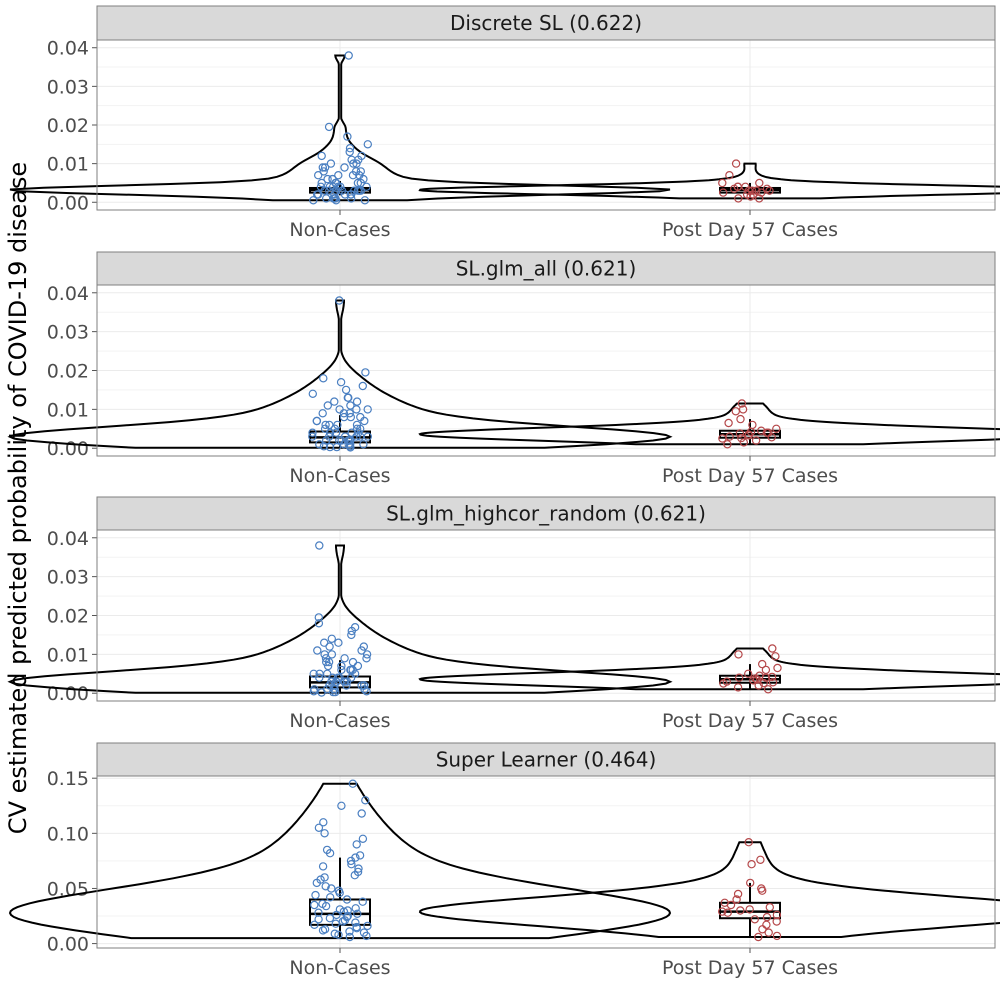 This screenshot has width=1000, height=1000. I want to click on x-tick-label: Post Day 57 Cases, so click(750, 721).